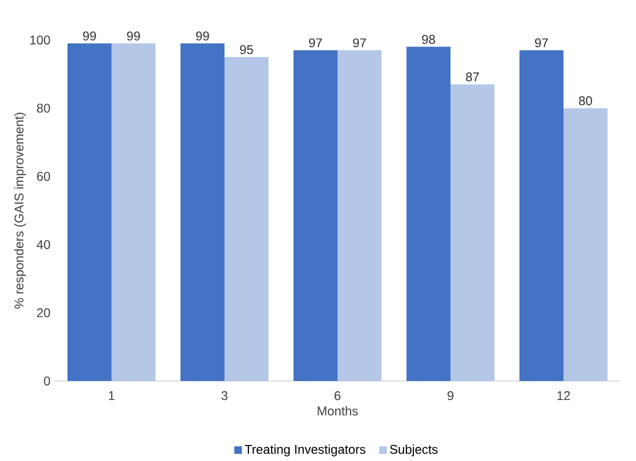 This screenshot has height=461, width=636. What do you see at coordinates (337, 395) in the screenshot?
I see `x-tick-label: 6` at bounding box center [337, 395].